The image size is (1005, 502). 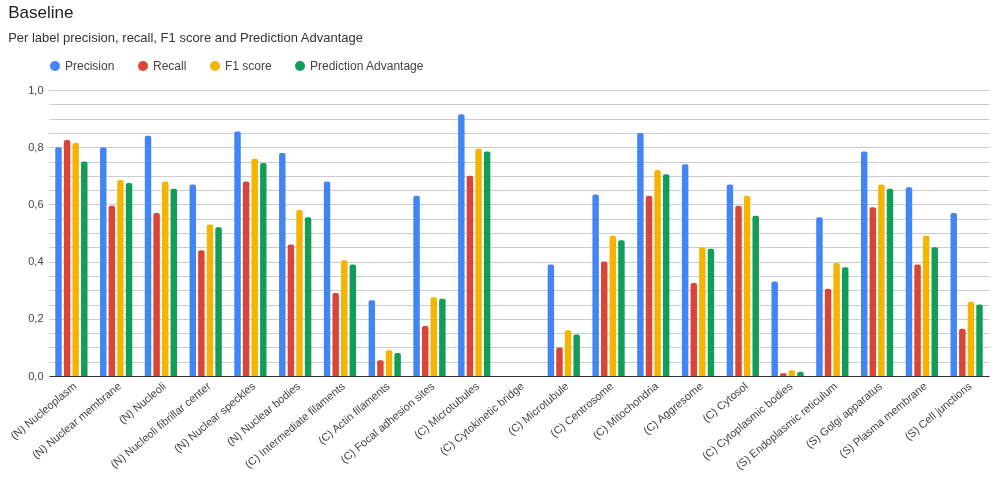 I want to click on legend-label: Precision, so click(x=90, y=66).